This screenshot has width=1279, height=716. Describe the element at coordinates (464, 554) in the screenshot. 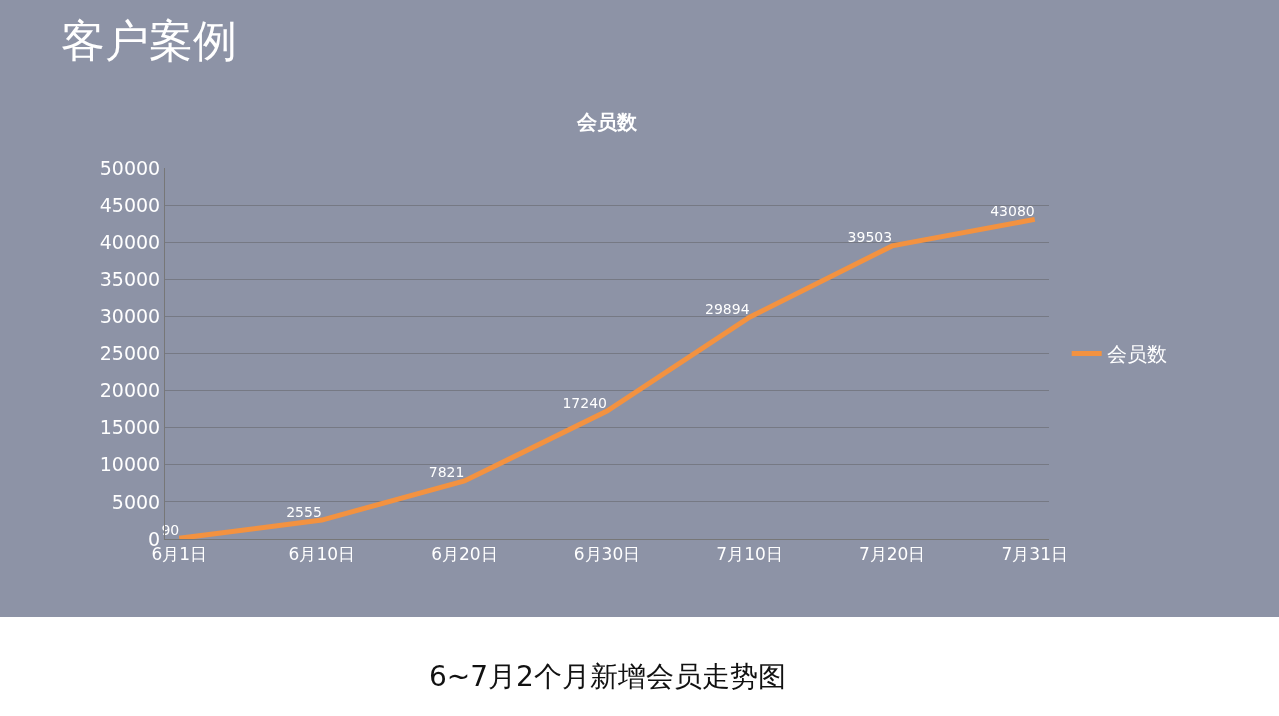

I see `x-tick-label: 6月20日` at that location.